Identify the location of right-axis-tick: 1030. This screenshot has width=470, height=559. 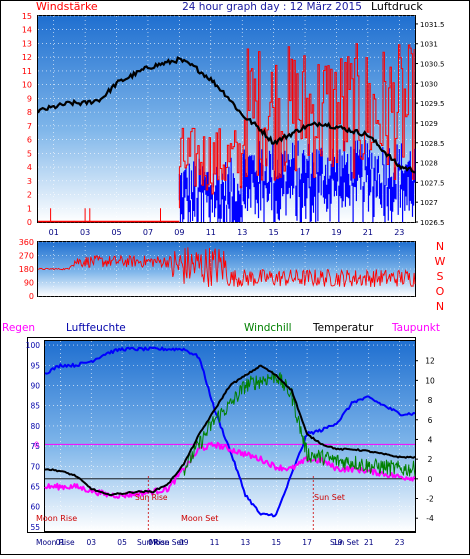
(429, 84).